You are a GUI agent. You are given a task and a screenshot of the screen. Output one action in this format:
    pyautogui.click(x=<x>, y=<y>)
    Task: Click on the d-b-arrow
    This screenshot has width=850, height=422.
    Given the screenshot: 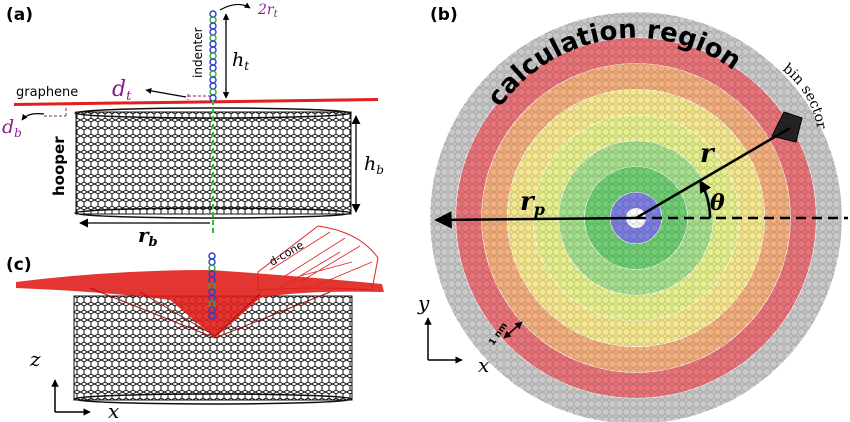 What is the action you would take?
    pyautogui.click(x=33, y=117)
    